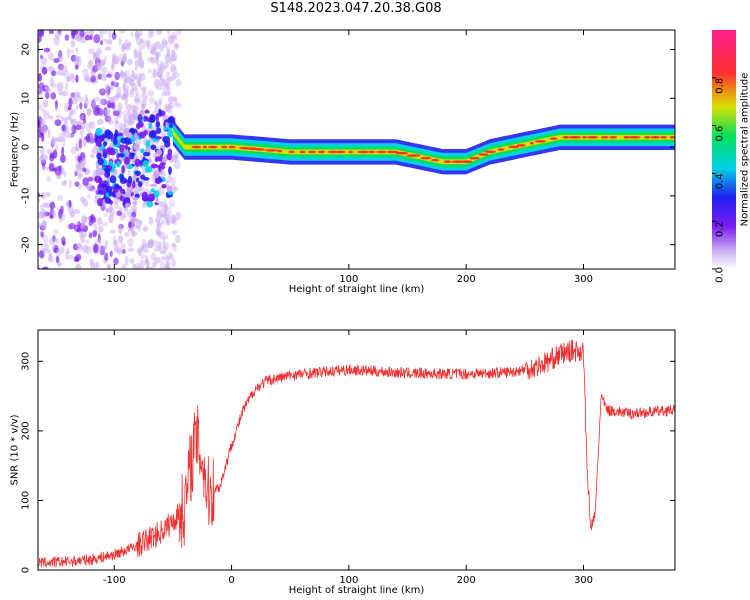 Image resolution: width=750 pixels, height=600 pixels. Describe the element at coordinates (15, 449) in the screenshot. I see `snr-ylabel: SNR (10 * v/v)` at that location.